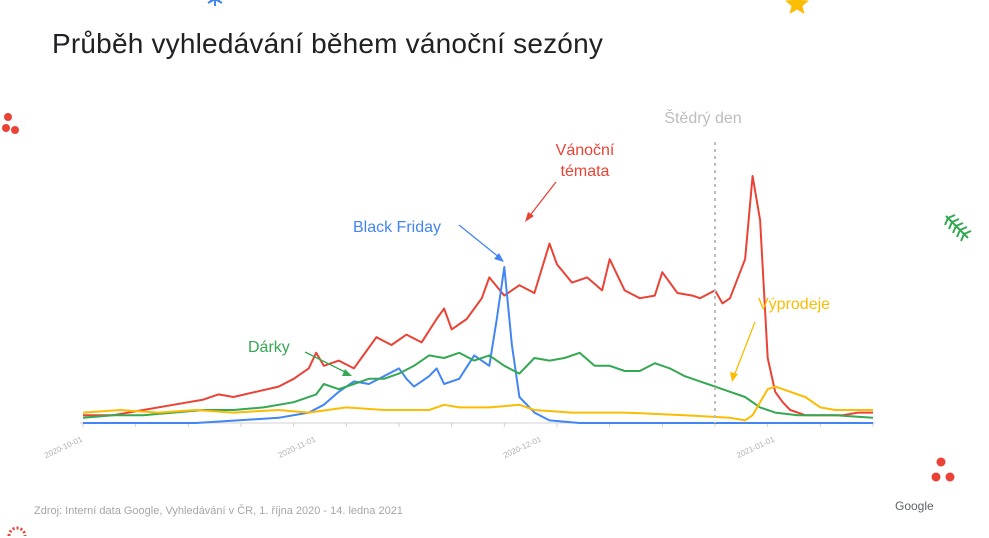  I want to click on google-brand: Google, so click(914, 506).